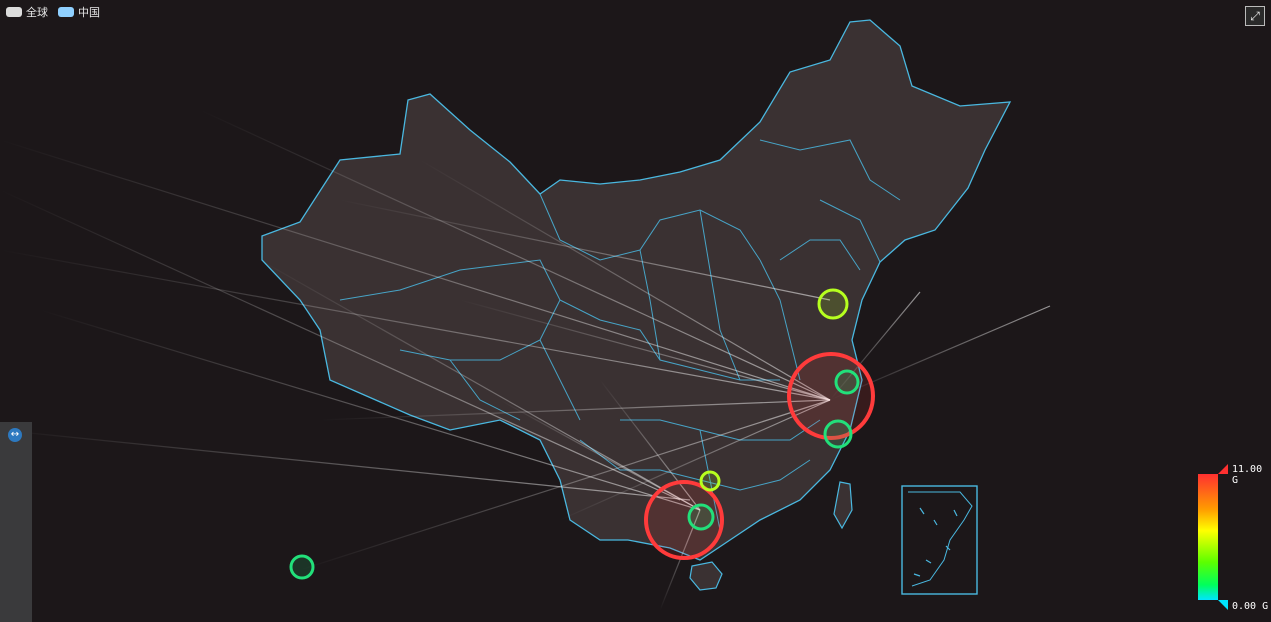  Describe the element at coordinates (939, 540) in the screenshot. I see `south-china-sea-inset` at that location.